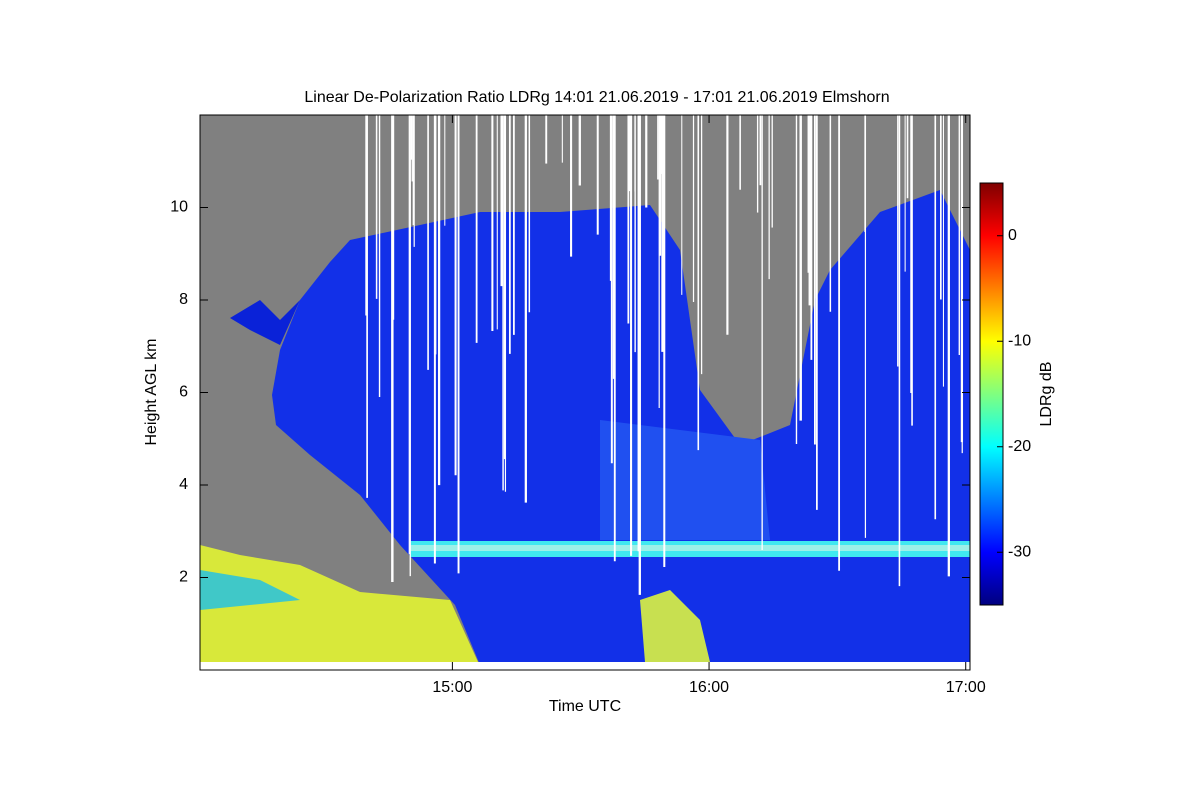 Image resolution: width=1200 pixels, height=800 pixels. What do you see at coordinates (1019, 446) in the screenshot?
I see `colorbar-tick-label: -20` at bounding box center [1019, 446].